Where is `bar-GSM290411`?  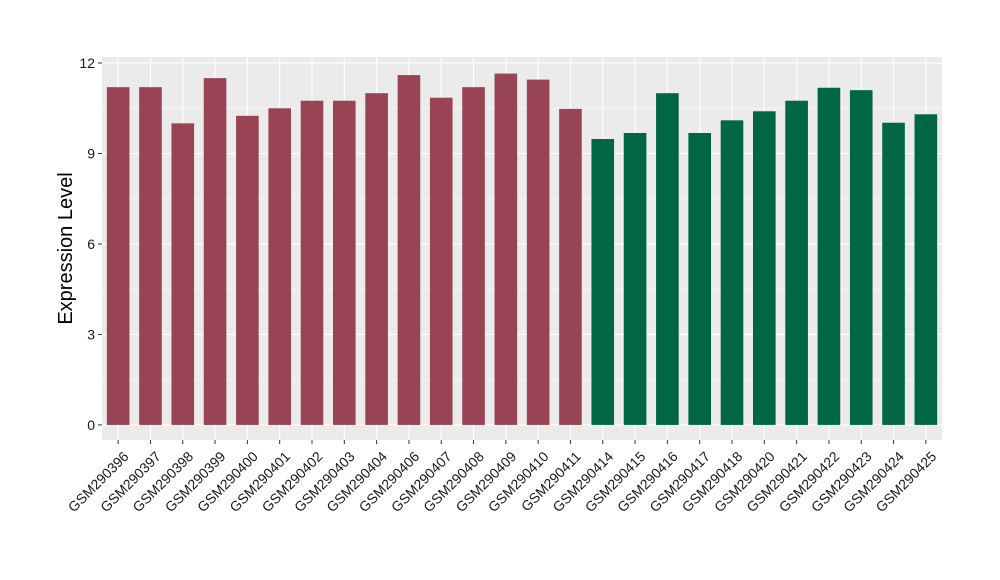 bar-GSM290411 is located at coordinates (570, 266).